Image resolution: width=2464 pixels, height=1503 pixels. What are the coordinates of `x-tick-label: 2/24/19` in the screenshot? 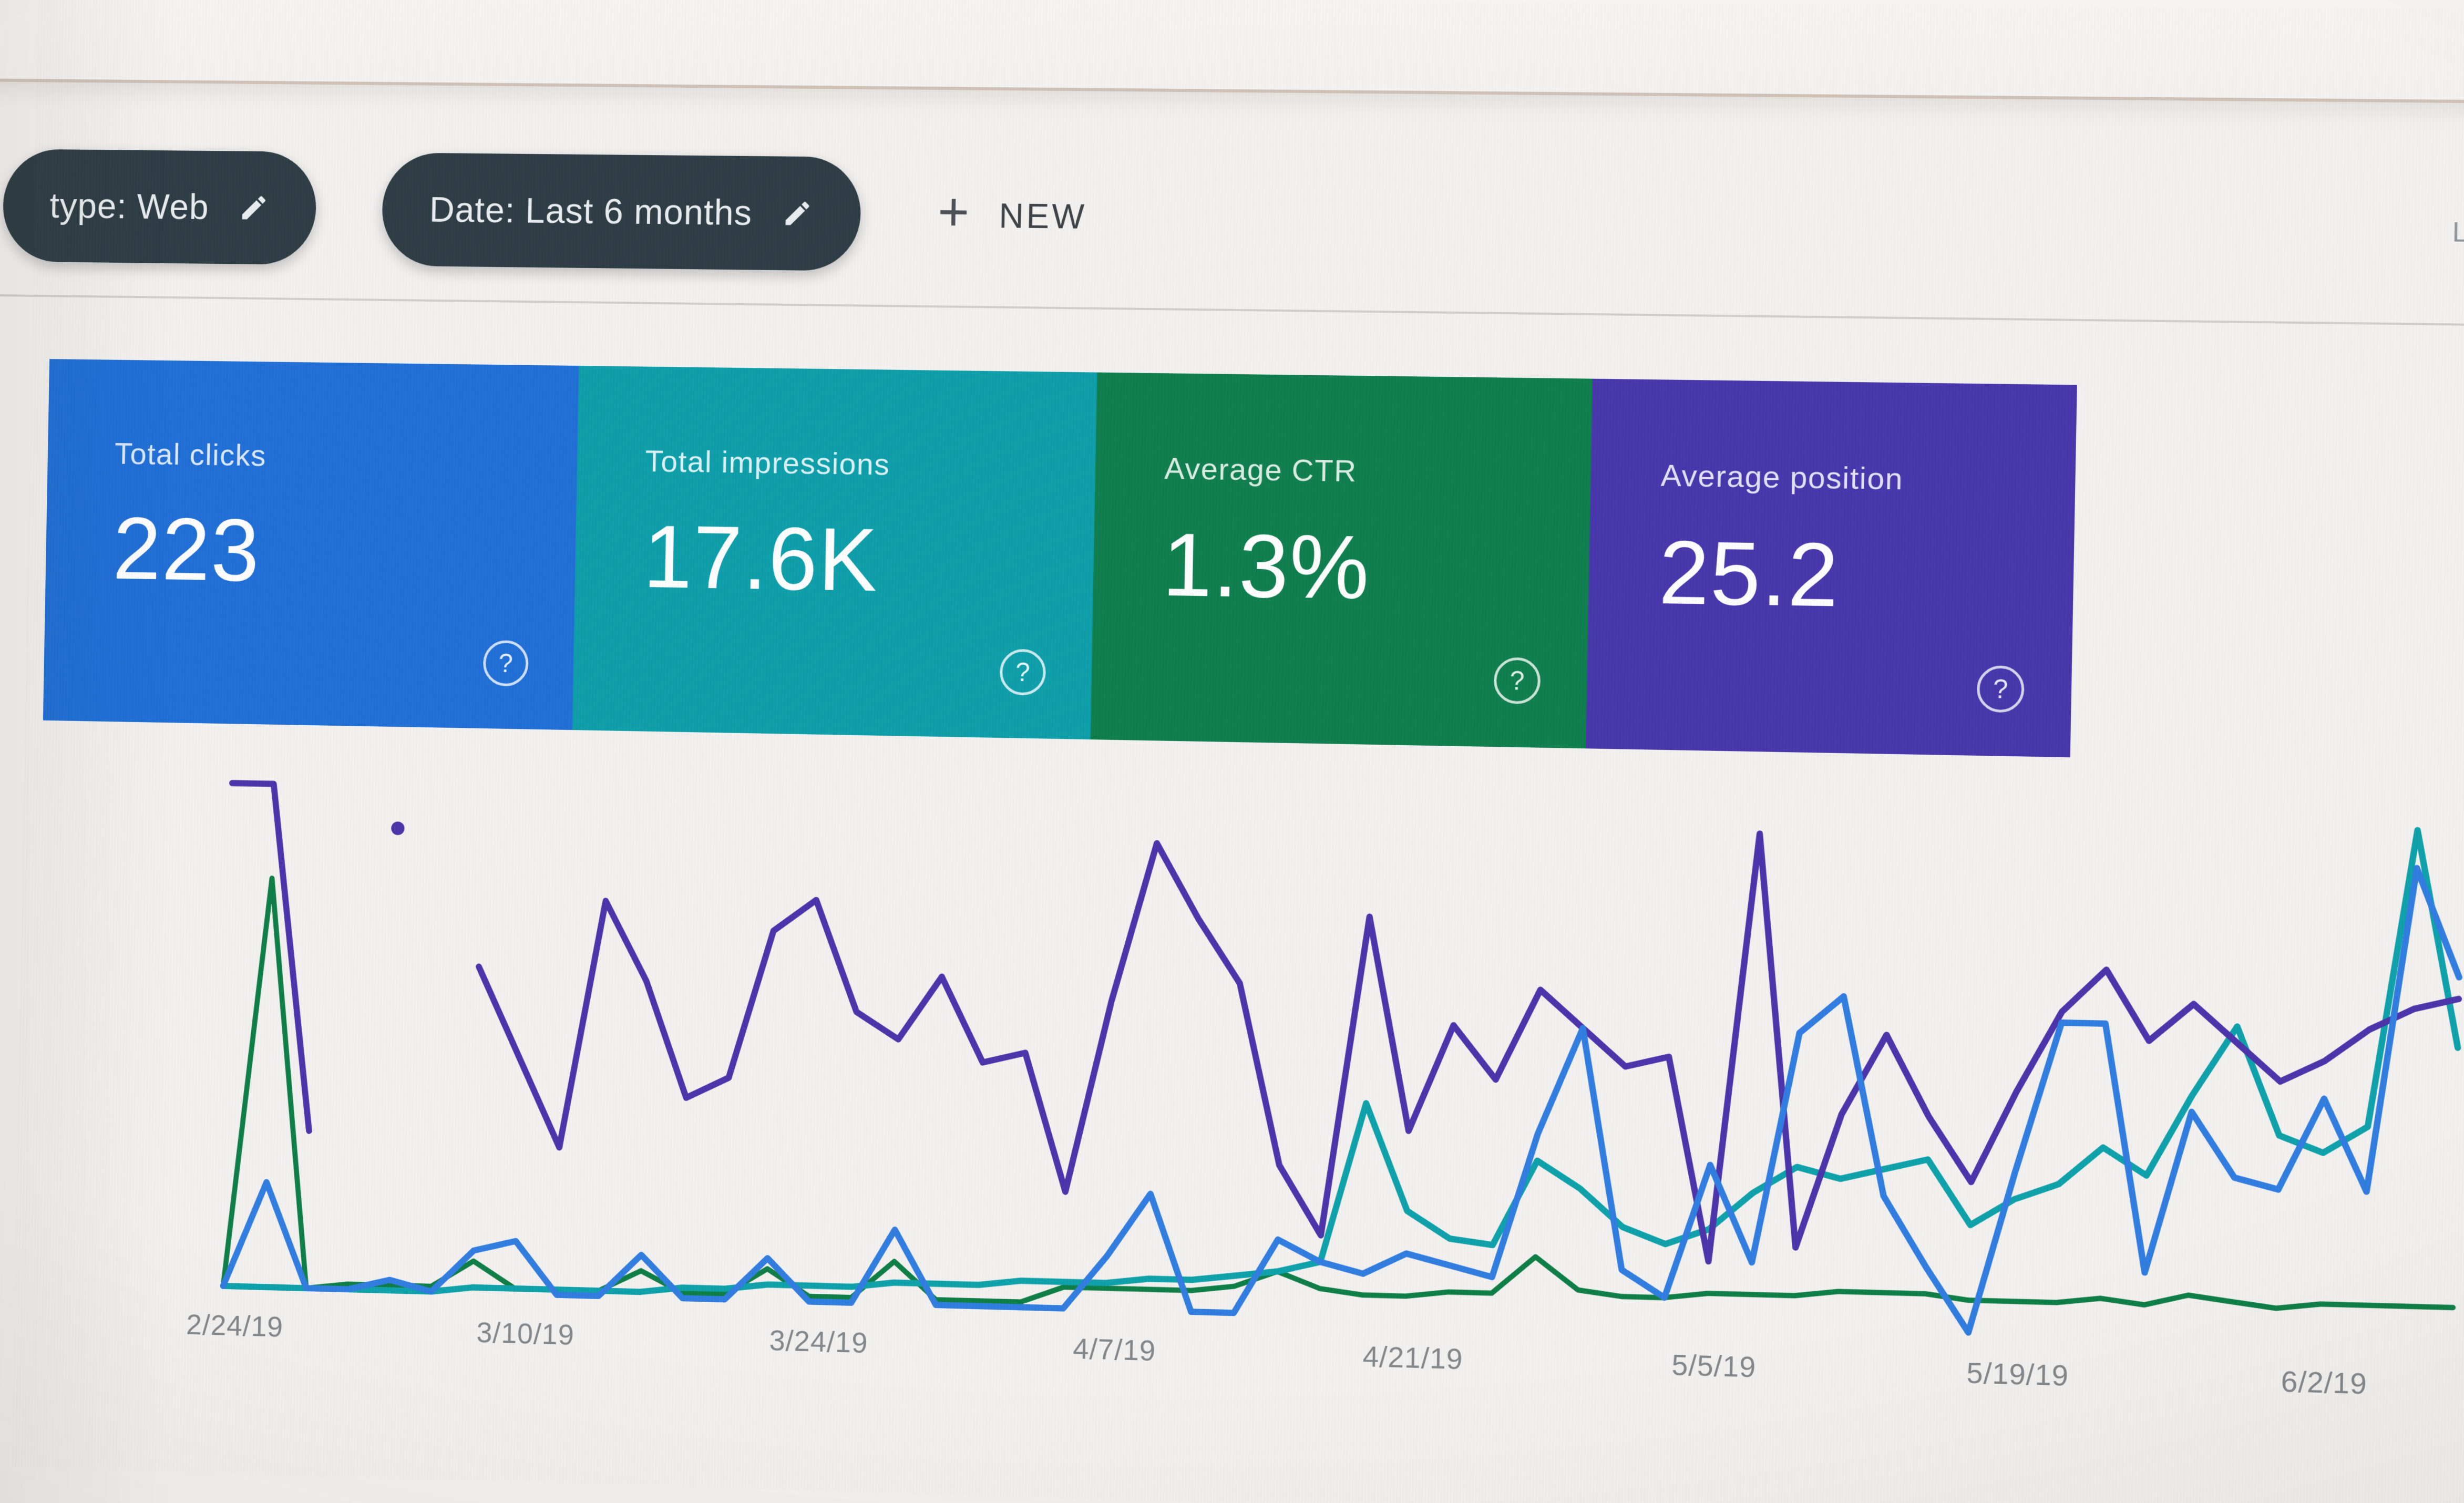 It's located at (235, 1326).